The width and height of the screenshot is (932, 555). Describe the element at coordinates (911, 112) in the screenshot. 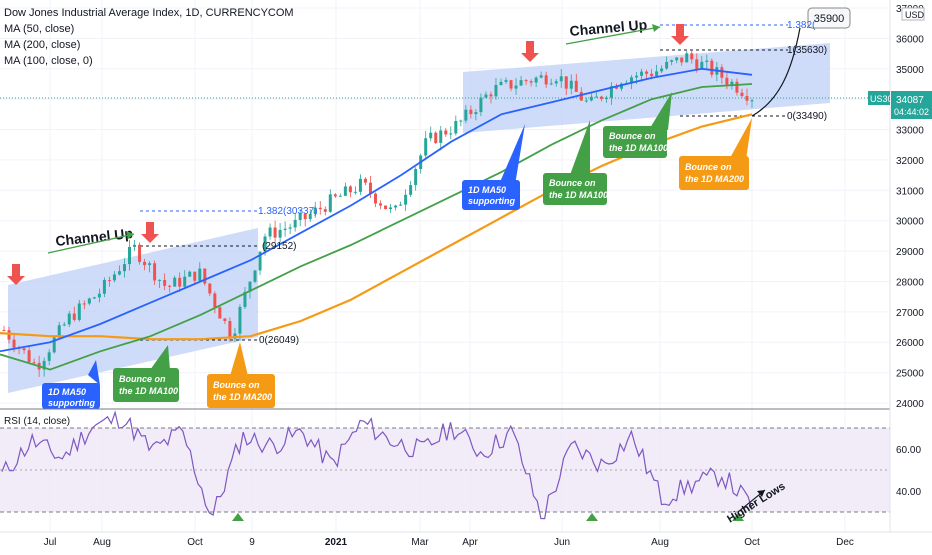

I see `countdown-label: 04:44:02` at that location.